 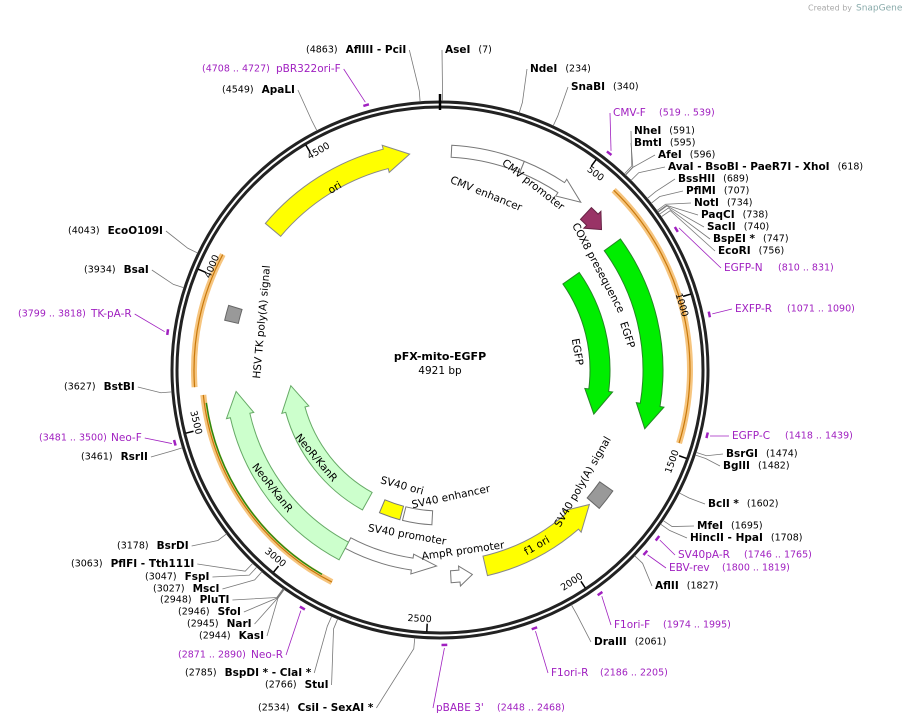 What do you see at coordinates (703, 586) in the screenshot?
I see `enzyme-position: (1827)` at bounding box center [703, 586].